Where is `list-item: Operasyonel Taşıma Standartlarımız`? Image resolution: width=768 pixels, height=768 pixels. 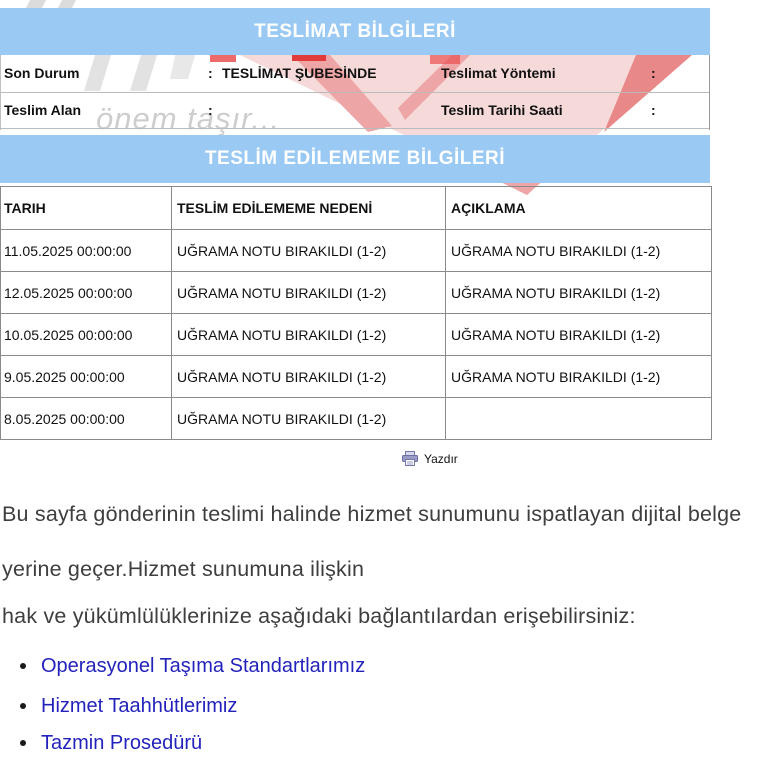
list-item: Operasyonel Taşıma Standartlarımız is located at coordinates (210, 667).